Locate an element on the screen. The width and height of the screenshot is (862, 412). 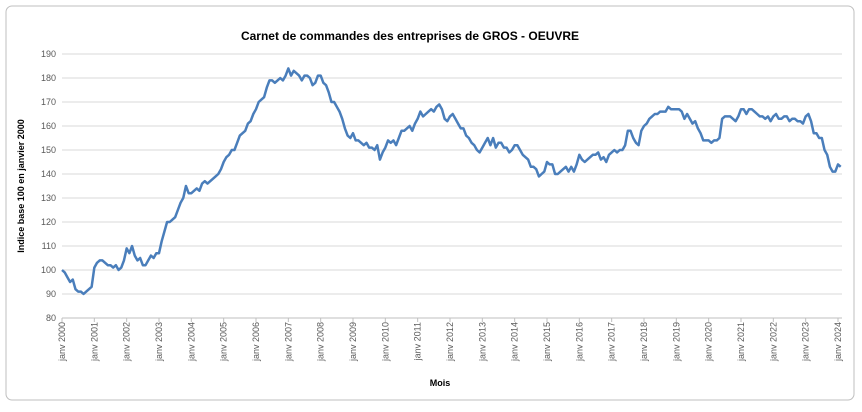
x-tick-label: janv 2015 is located at coordinates (547, 342).